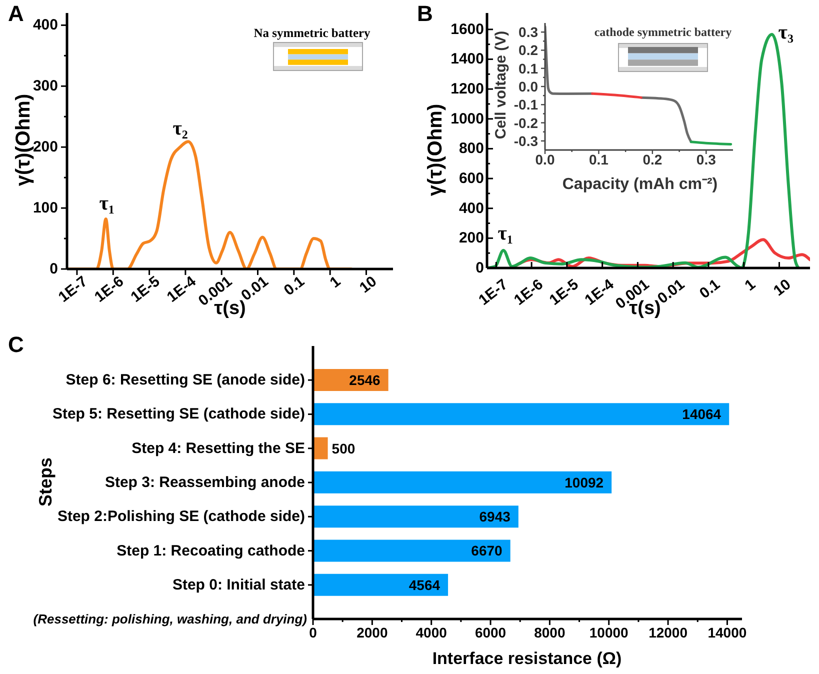  I want to click on chart-title: B, so click(425, 13).